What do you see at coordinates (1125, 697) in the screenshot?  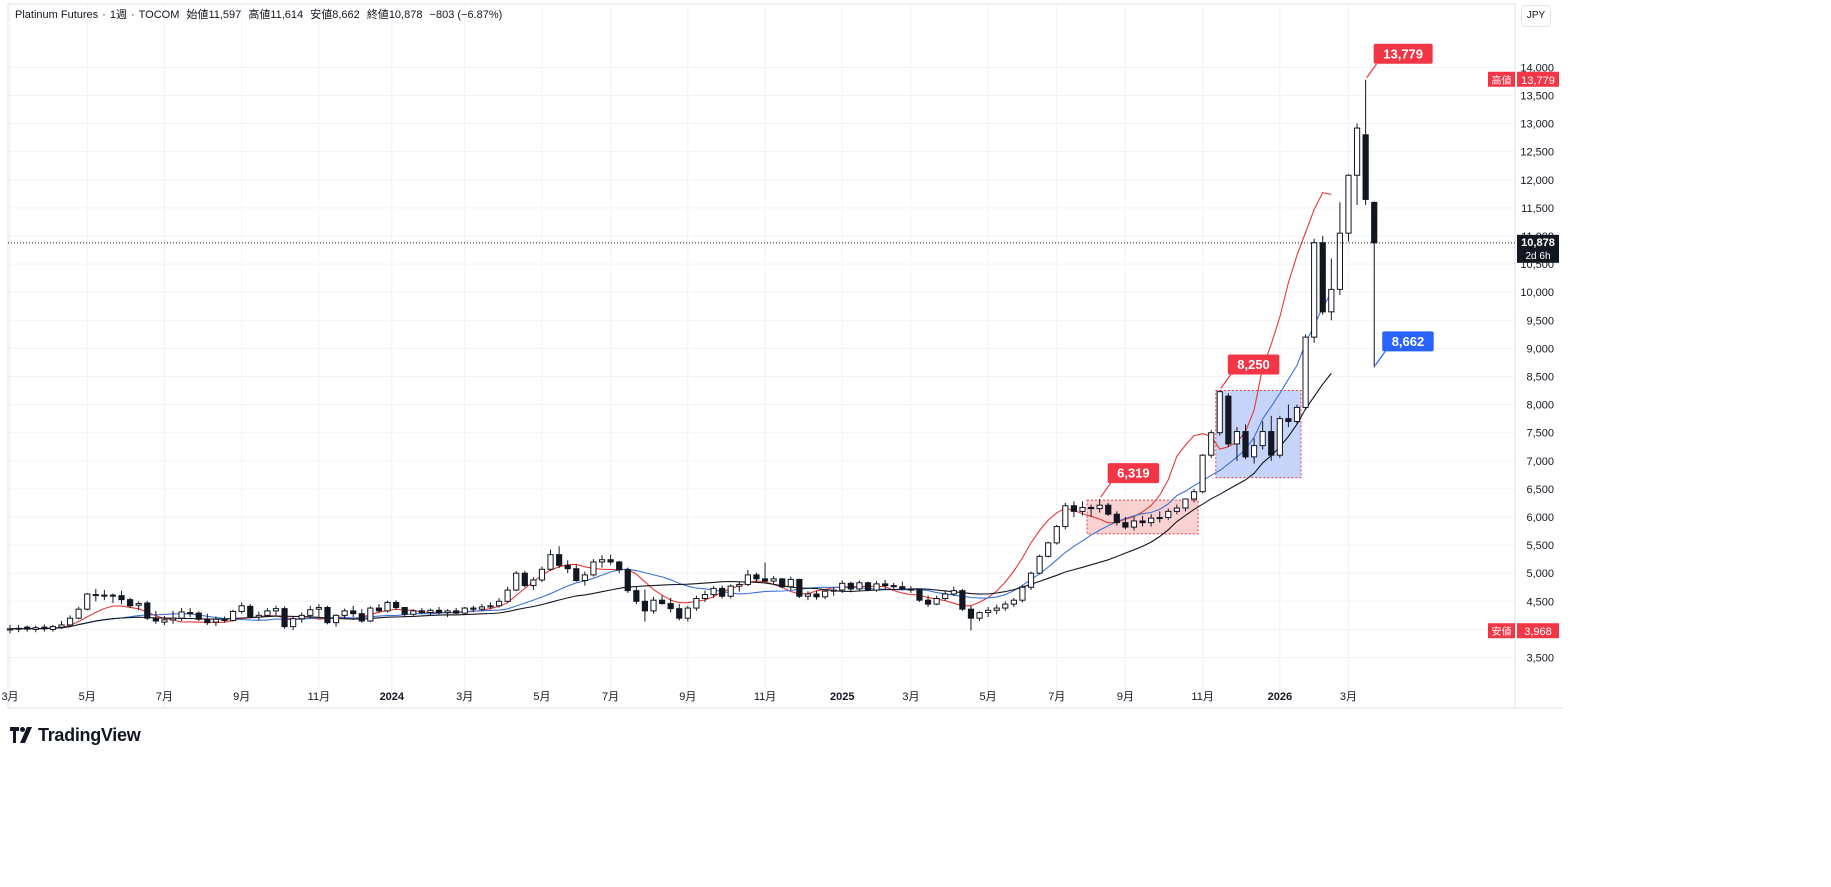 I see `x-tick-label: 9月` at bounding box center [1125, 697].